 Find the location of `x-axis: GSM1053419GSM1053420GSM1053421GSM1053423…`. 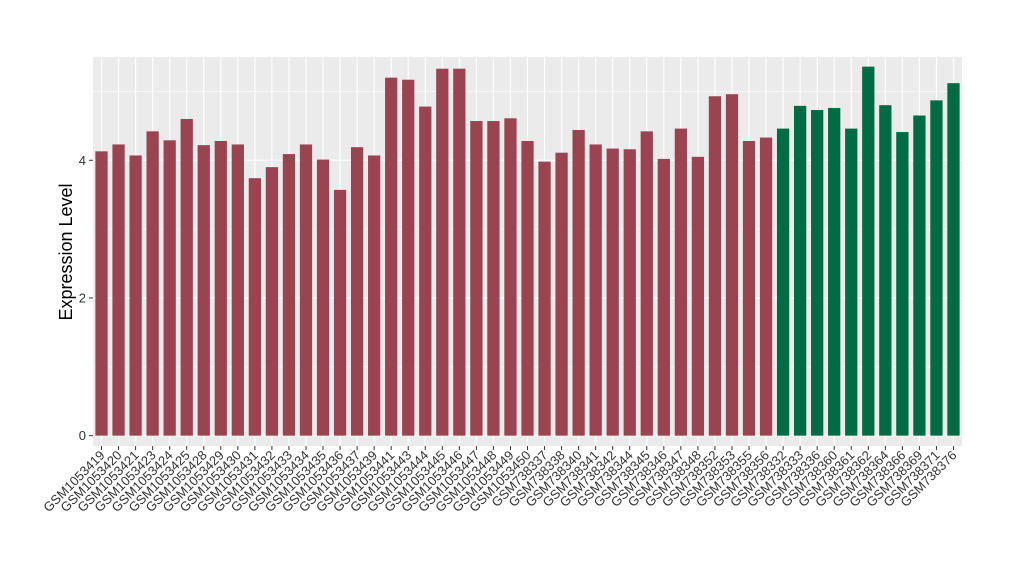

x-axis: GSM1053419GSM1053420GSM1053421GSM1053423… is located at coordinates (500, 480).